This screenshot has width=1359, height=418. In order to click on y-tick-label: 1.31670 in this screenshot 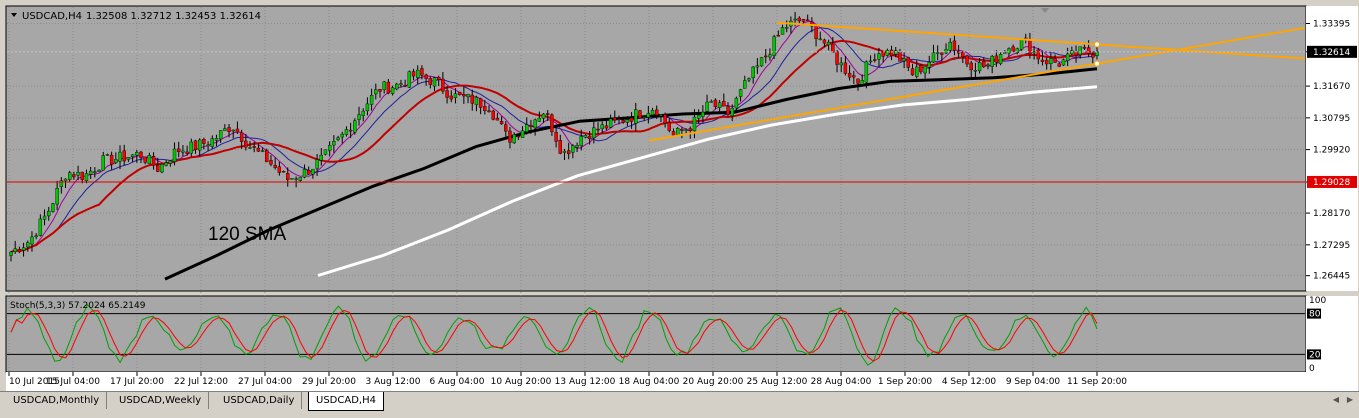, I will do `click(1331, 87)`.